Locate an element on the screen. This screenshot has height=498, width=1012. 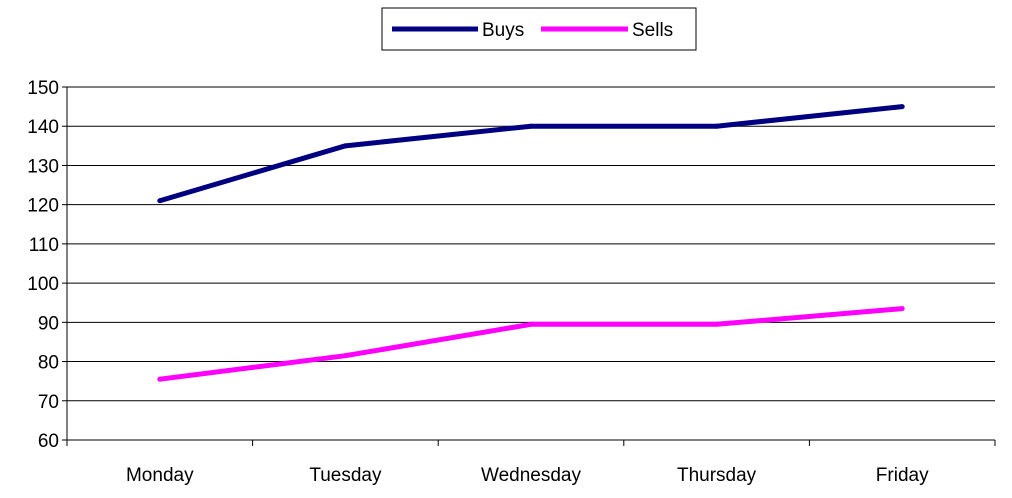
y-tick-label-100: 100 is located at coordinates (43, 284).